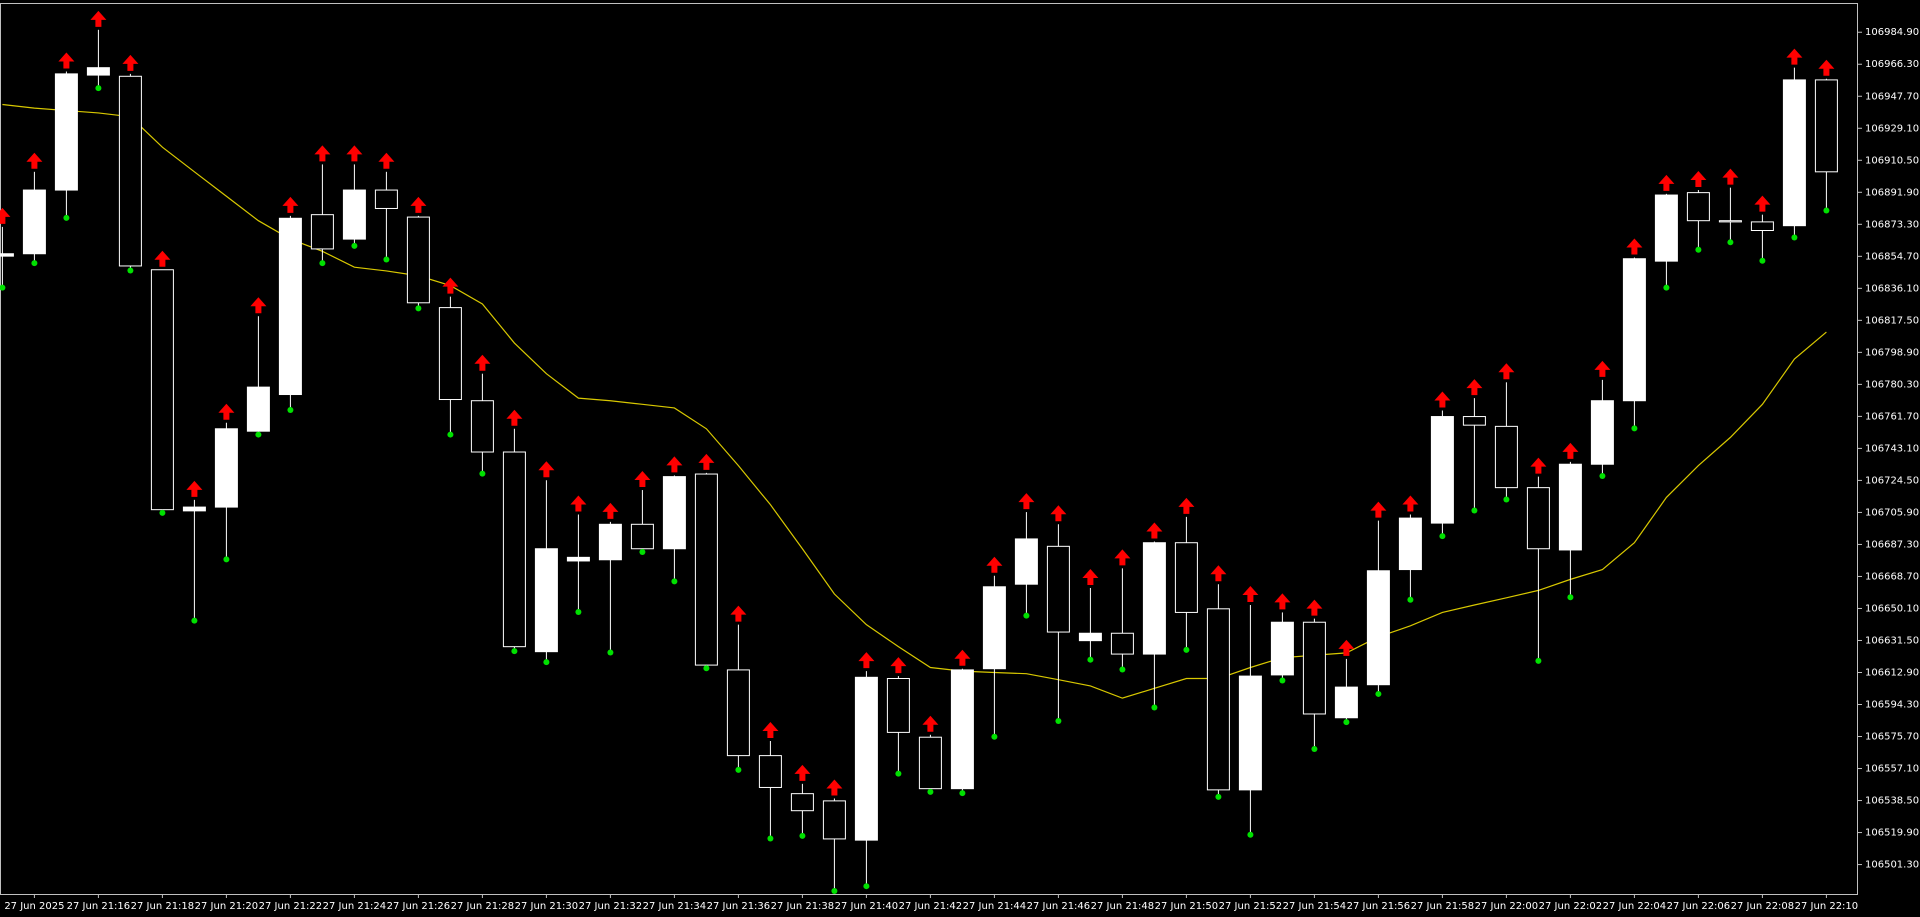  What do you see at coordinates (1892, 512) in the screenshot?
I see `y-tick-label: 106705.90` at bounding box center [1892, 512].